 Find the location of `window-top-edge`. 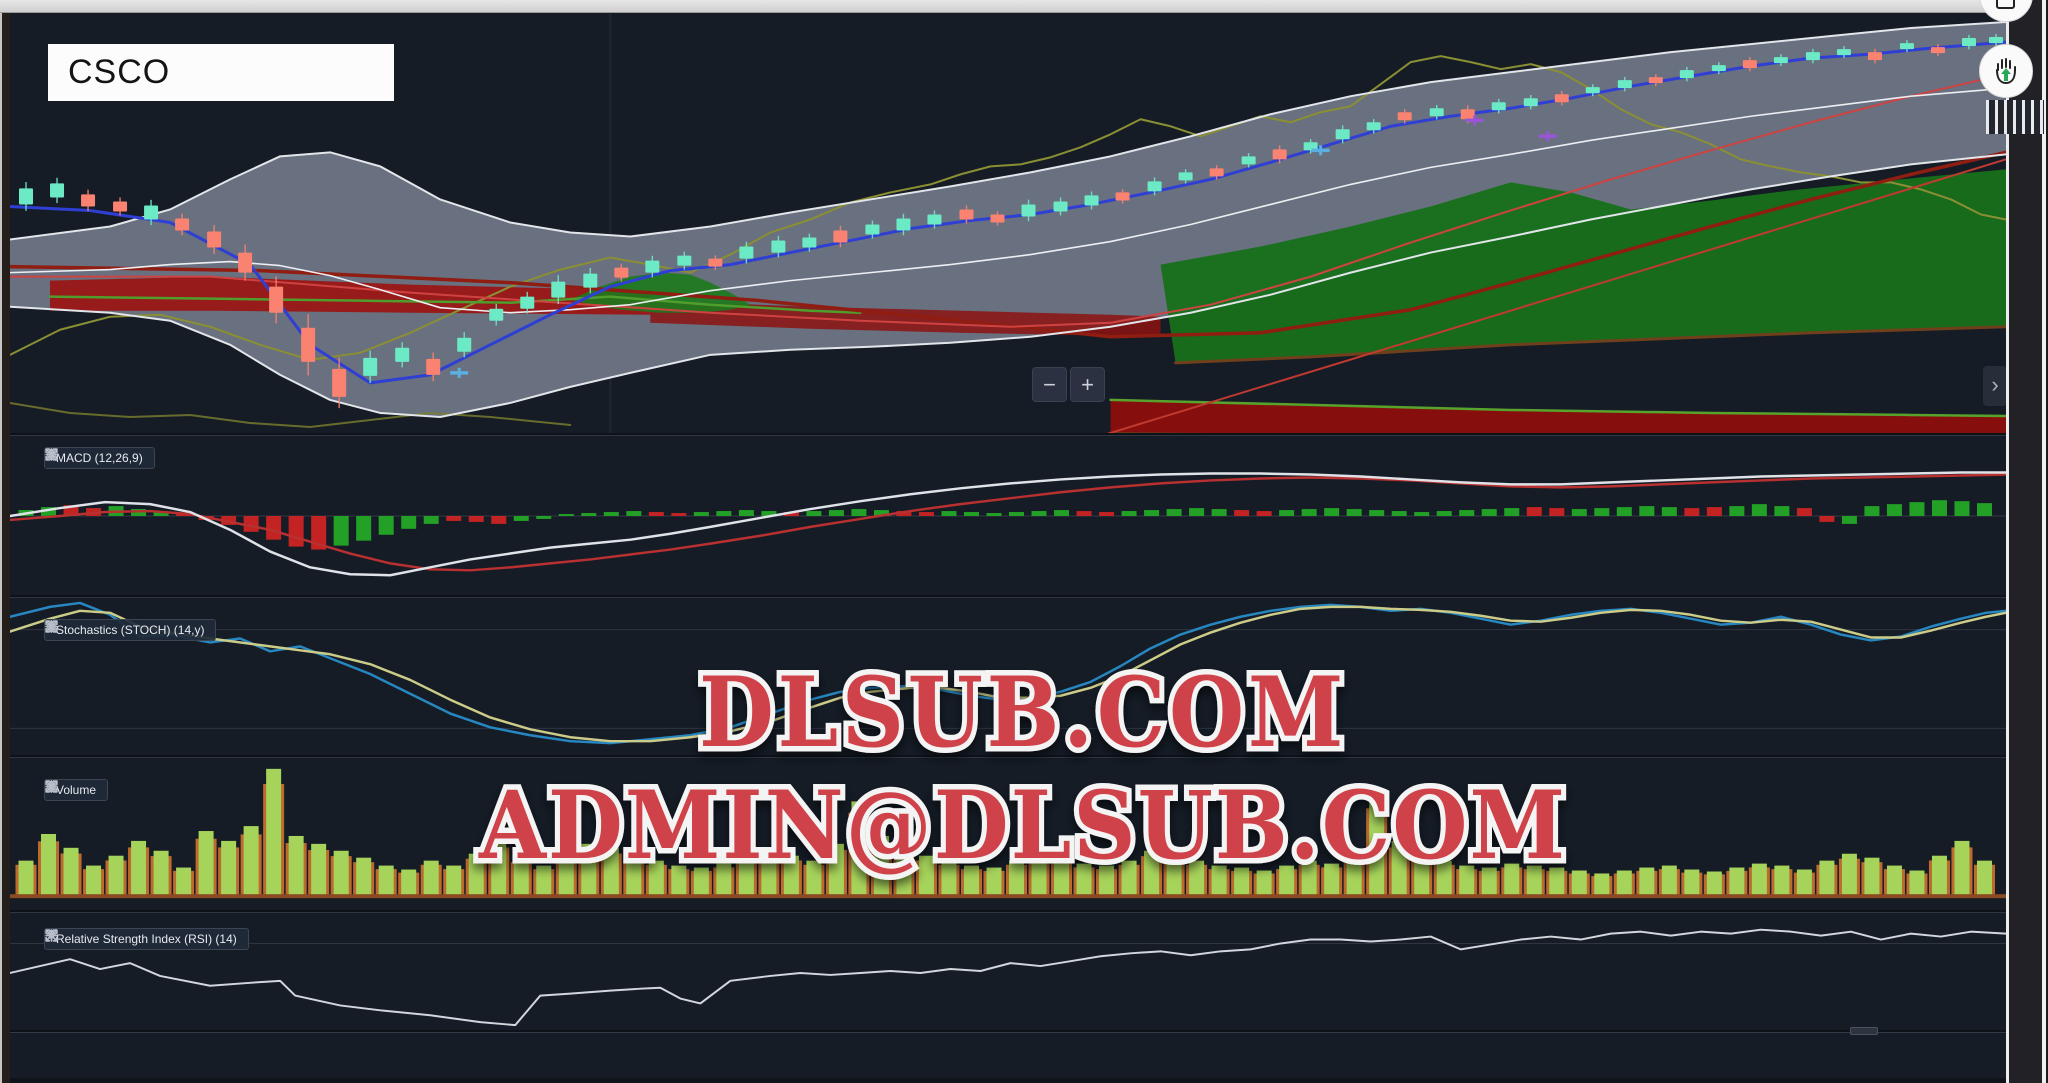

window-top-edge is located at coordinates (1005, 6).